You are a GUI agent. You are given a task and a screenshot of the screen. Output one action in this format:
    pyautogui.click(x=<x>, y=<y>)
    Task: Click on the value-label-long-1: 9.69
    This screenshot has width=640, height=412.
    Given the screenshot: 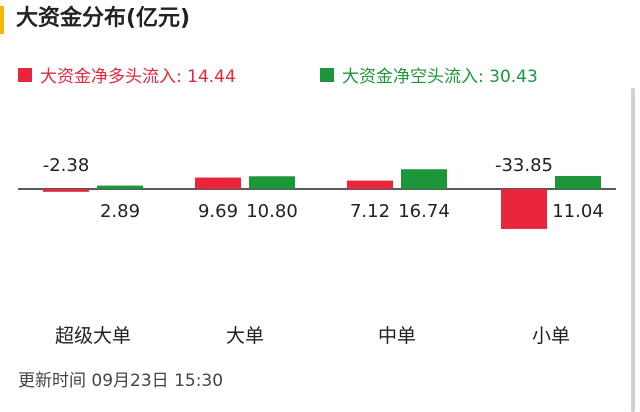 What is the action you would take?
    pyautogui.click(x=218, y=211)
    